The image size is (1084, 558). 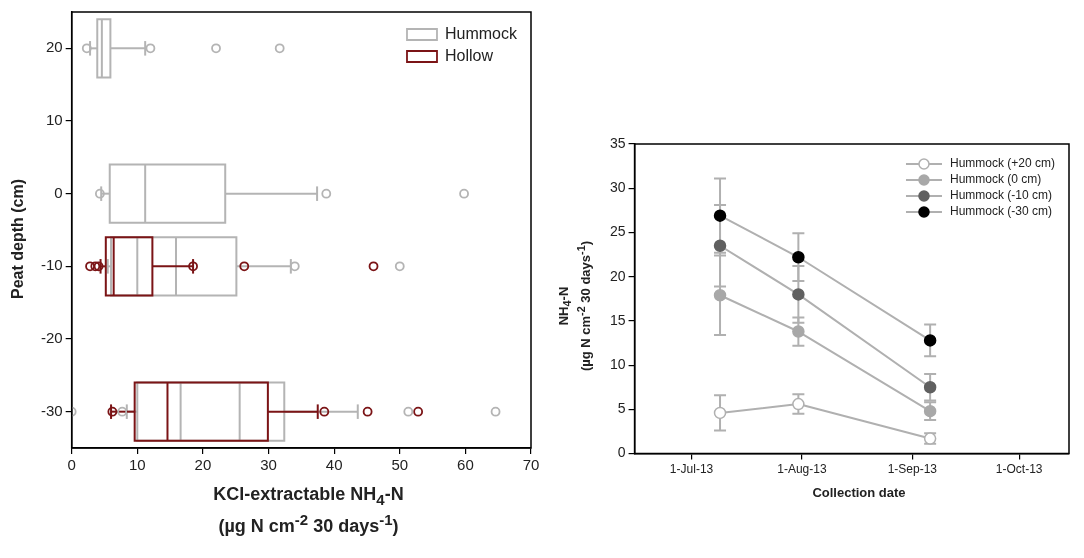 I want to click on y-axis-title: Peat depth (cm), so click(x=17, y=239).